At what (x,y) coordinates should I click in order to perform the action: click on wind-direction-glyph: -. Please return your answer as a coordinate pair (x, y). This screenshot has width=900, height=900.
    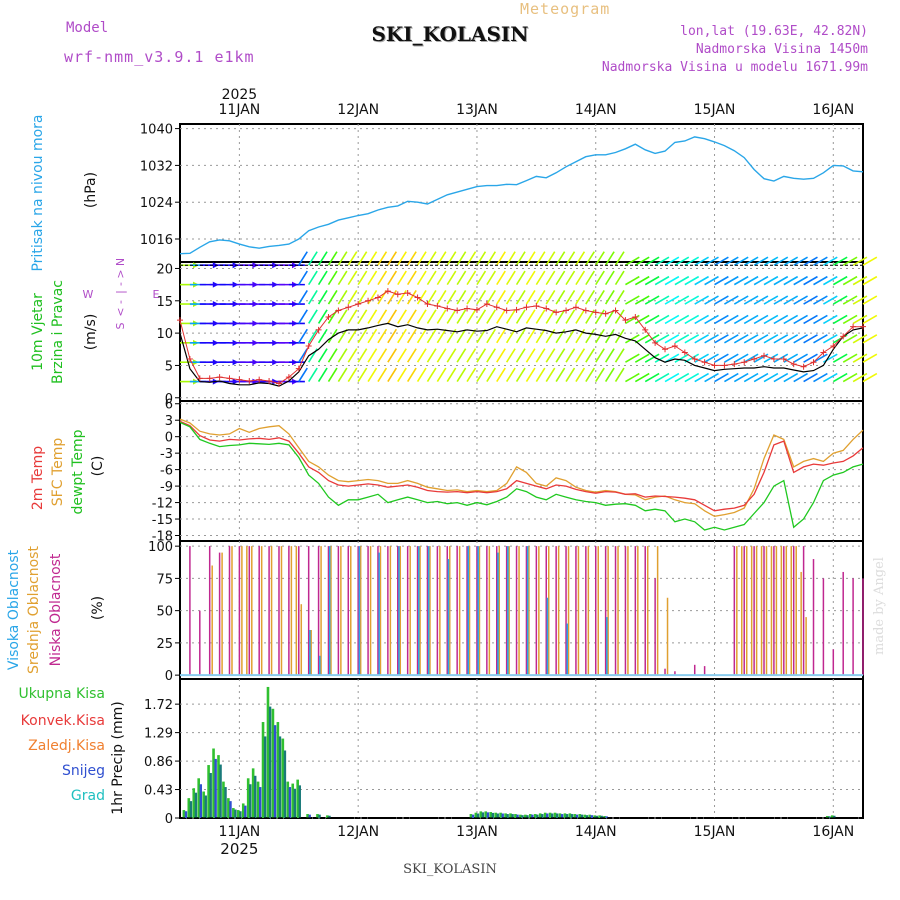
    Looking at the image, I should click on (120, 284).